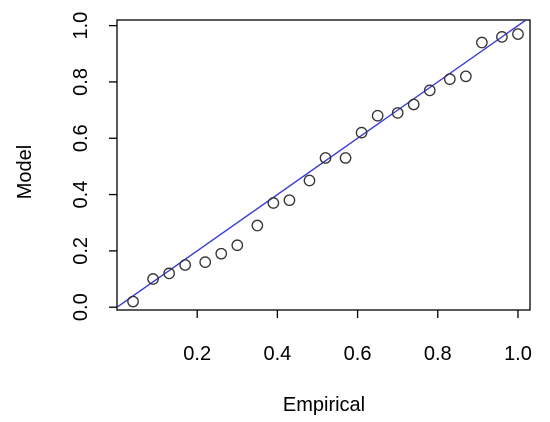 This screenshot has width=550, height=422. I want to click on y-tick-label: 0.0, so click(81, 307).